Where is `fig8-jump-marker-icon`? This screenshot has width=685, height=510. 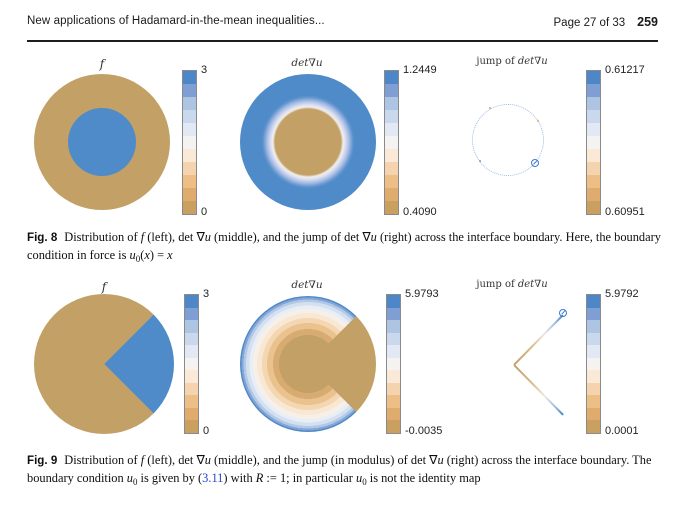
fig8-jump-marker-icon is located at coordinates (535, 163).